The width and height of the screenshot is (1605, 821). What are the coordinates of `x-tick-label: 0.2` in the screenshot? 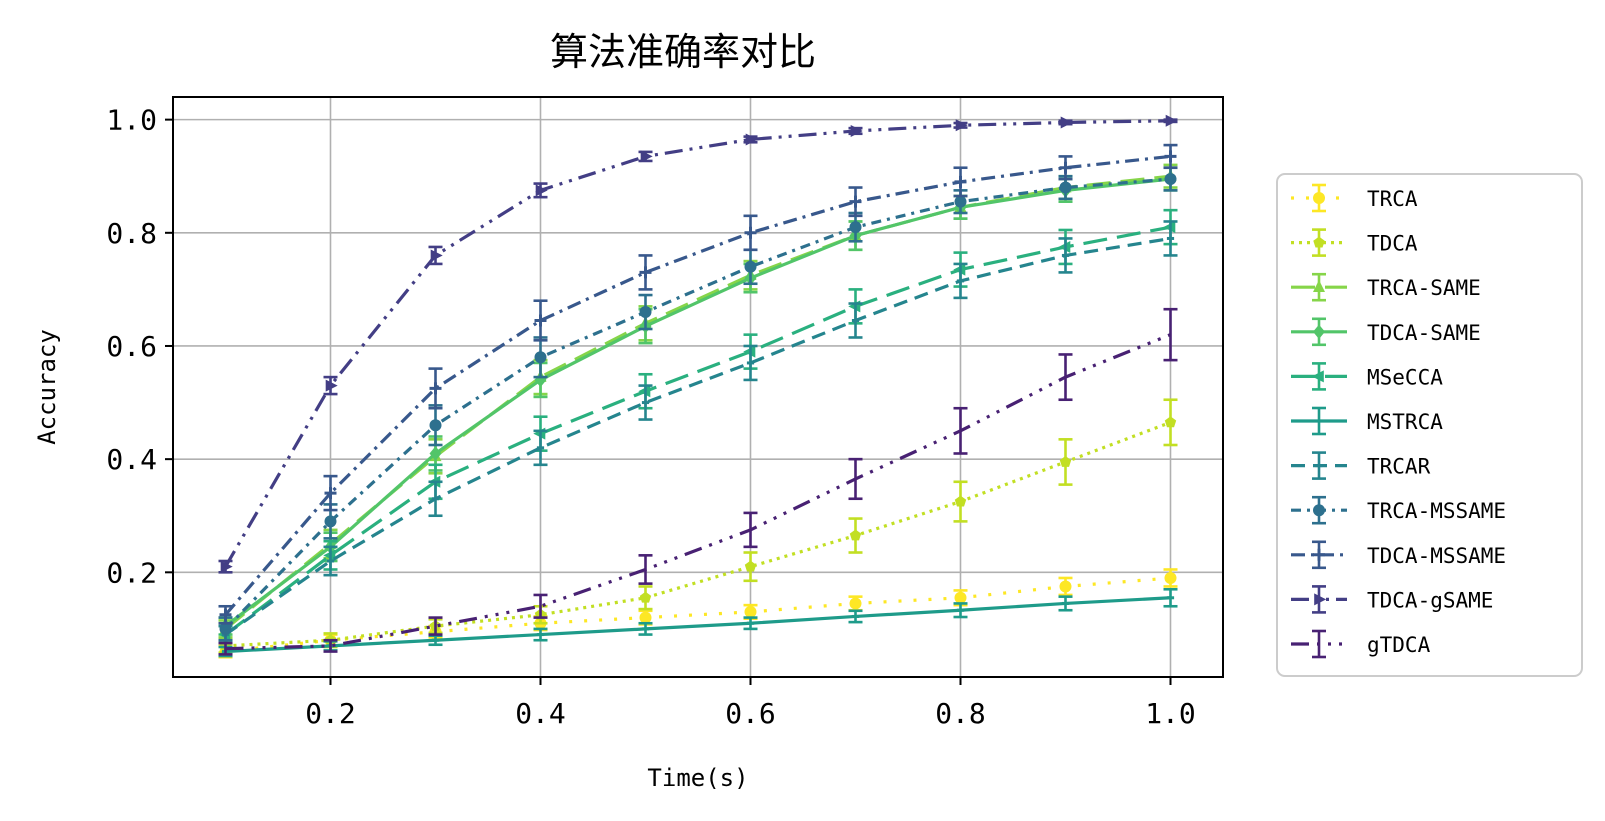 It's located at (330, 713).